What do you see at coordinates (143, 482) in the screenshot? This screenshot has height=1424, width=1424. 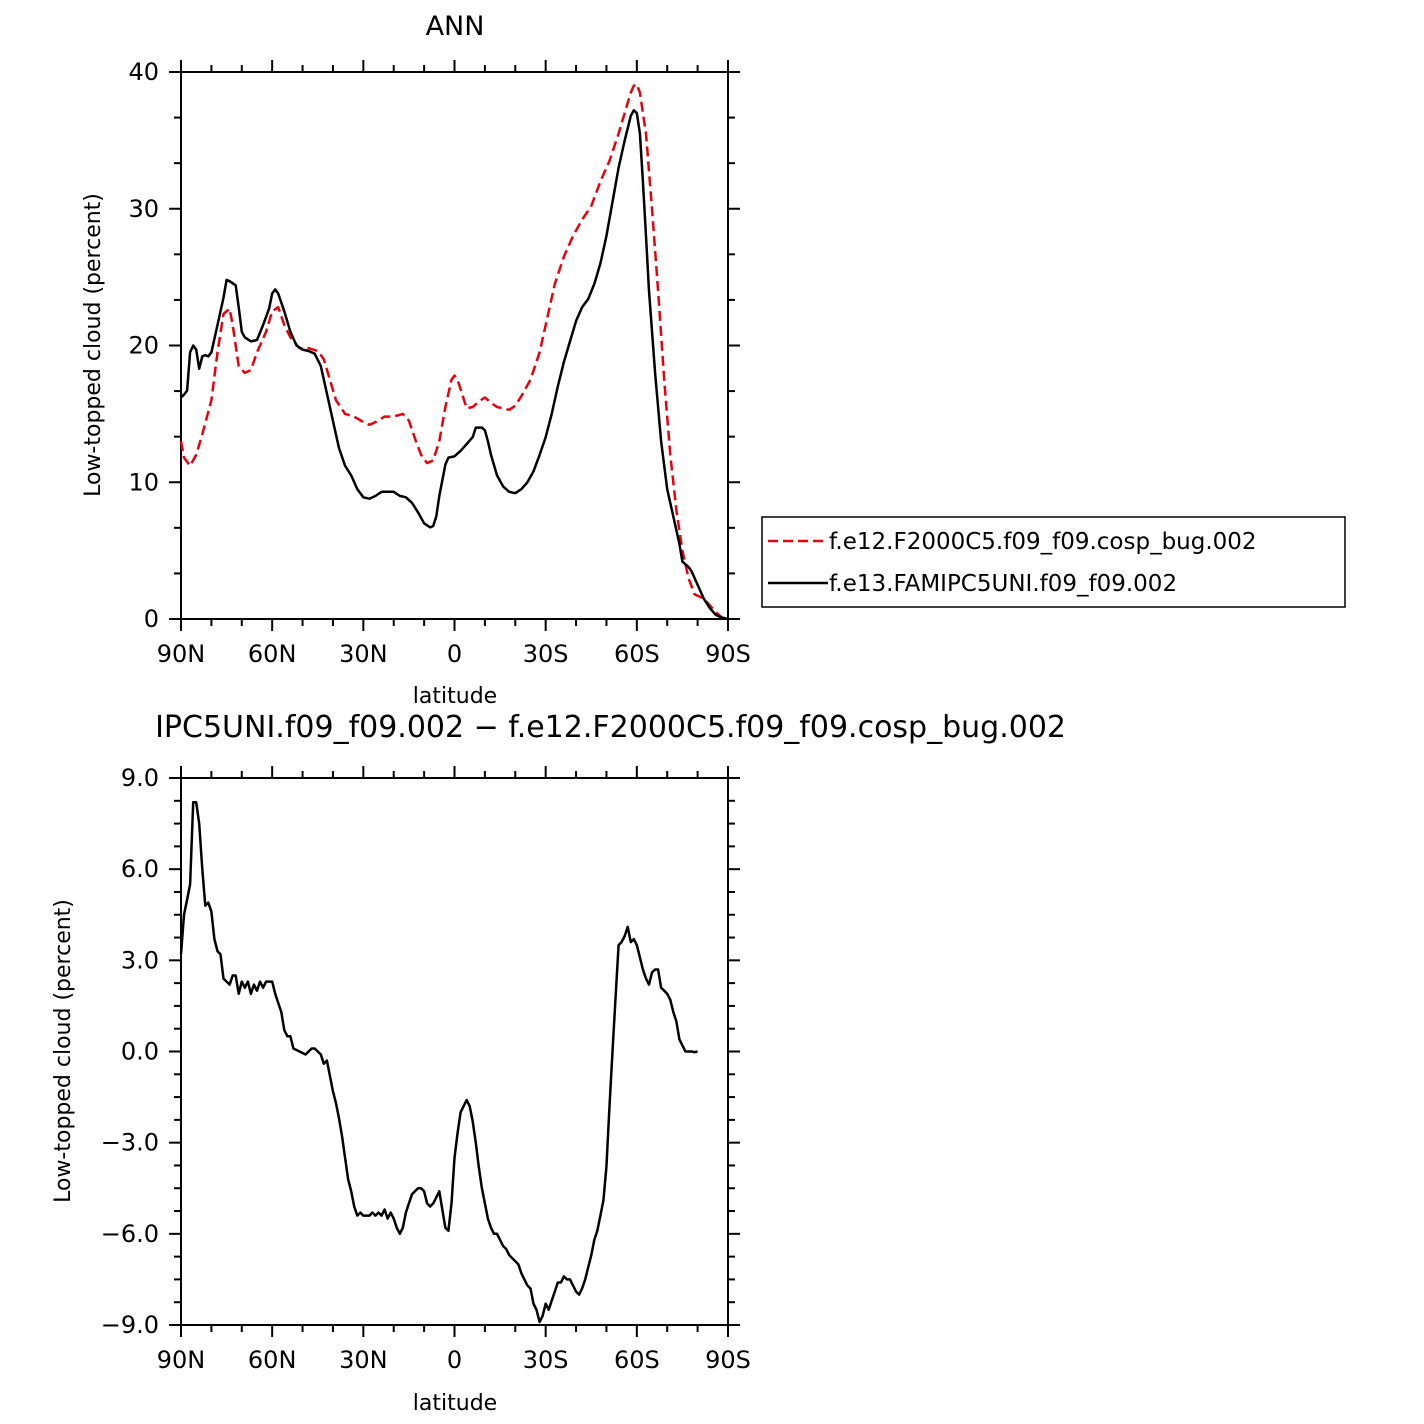 I see `y-tick-label: 10` at bounding box center [143, 482].